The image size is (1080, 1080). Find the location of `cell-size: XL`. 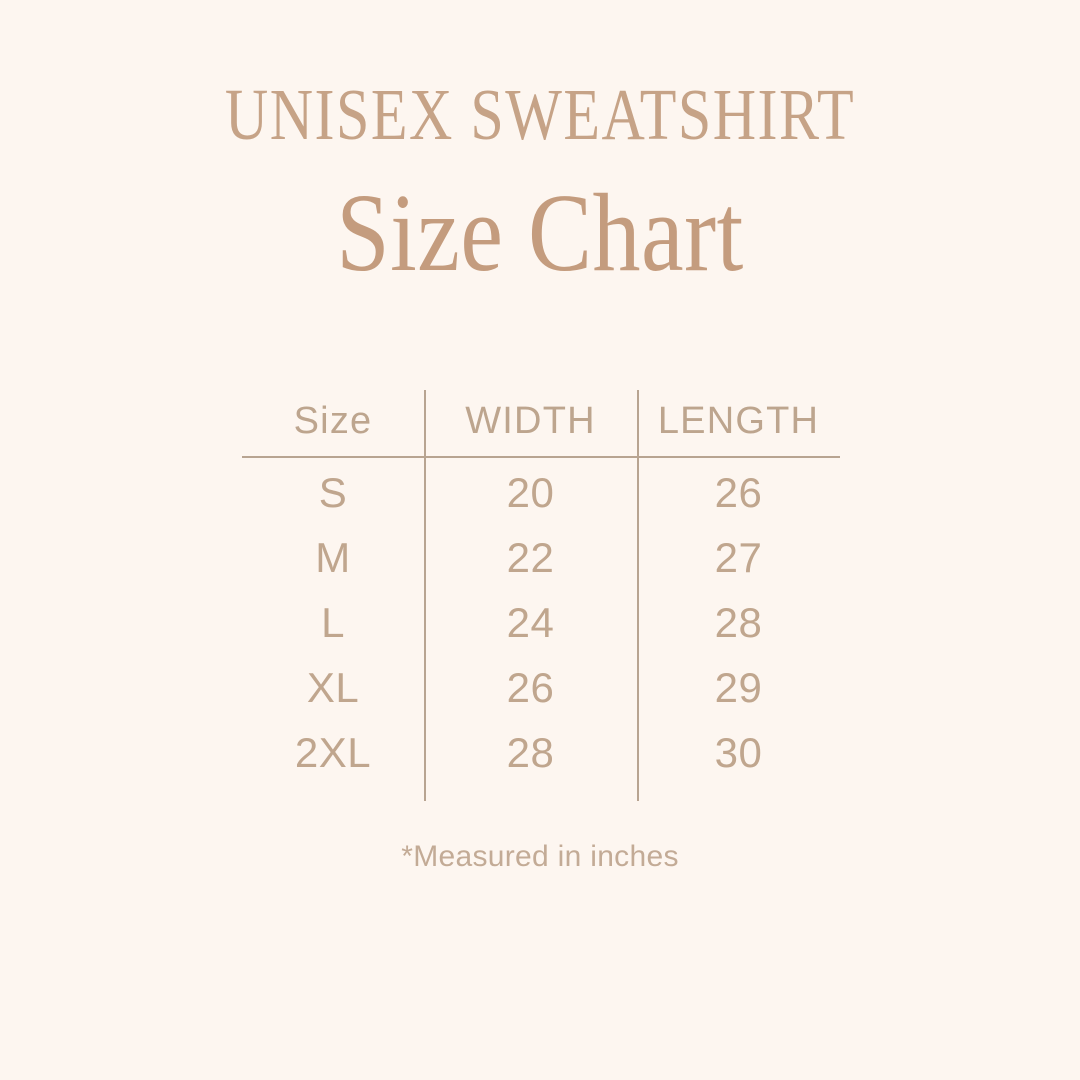

cell-size: XL is located at coordinates (333, 687).